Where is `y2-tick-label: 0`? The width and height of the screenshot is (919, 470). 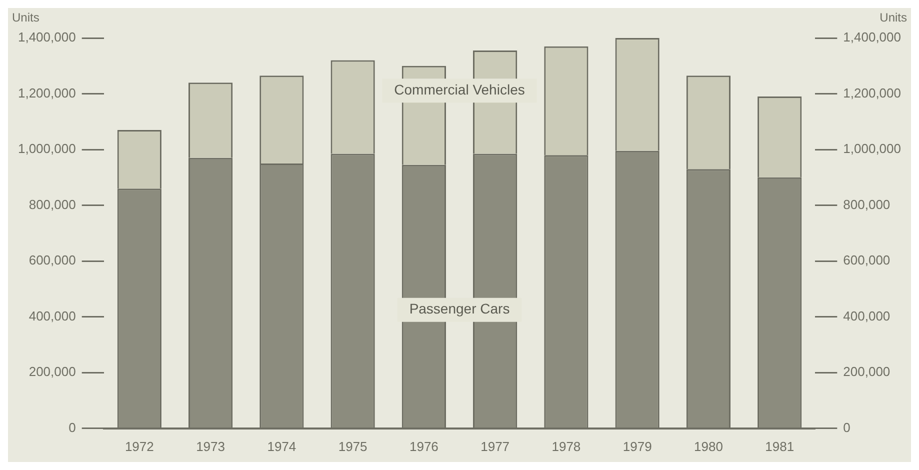 y2-tick-label: 0 is located at coordinates (846, 427).